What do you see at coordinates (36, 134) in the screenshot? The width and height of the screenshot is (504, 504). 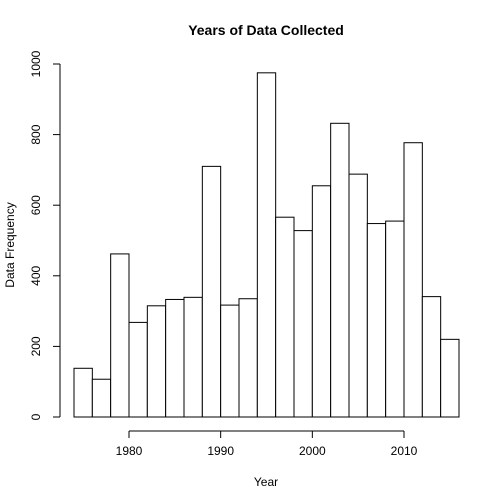 I see `y-tick-label-800: 800` at bounding box center [36, 134].